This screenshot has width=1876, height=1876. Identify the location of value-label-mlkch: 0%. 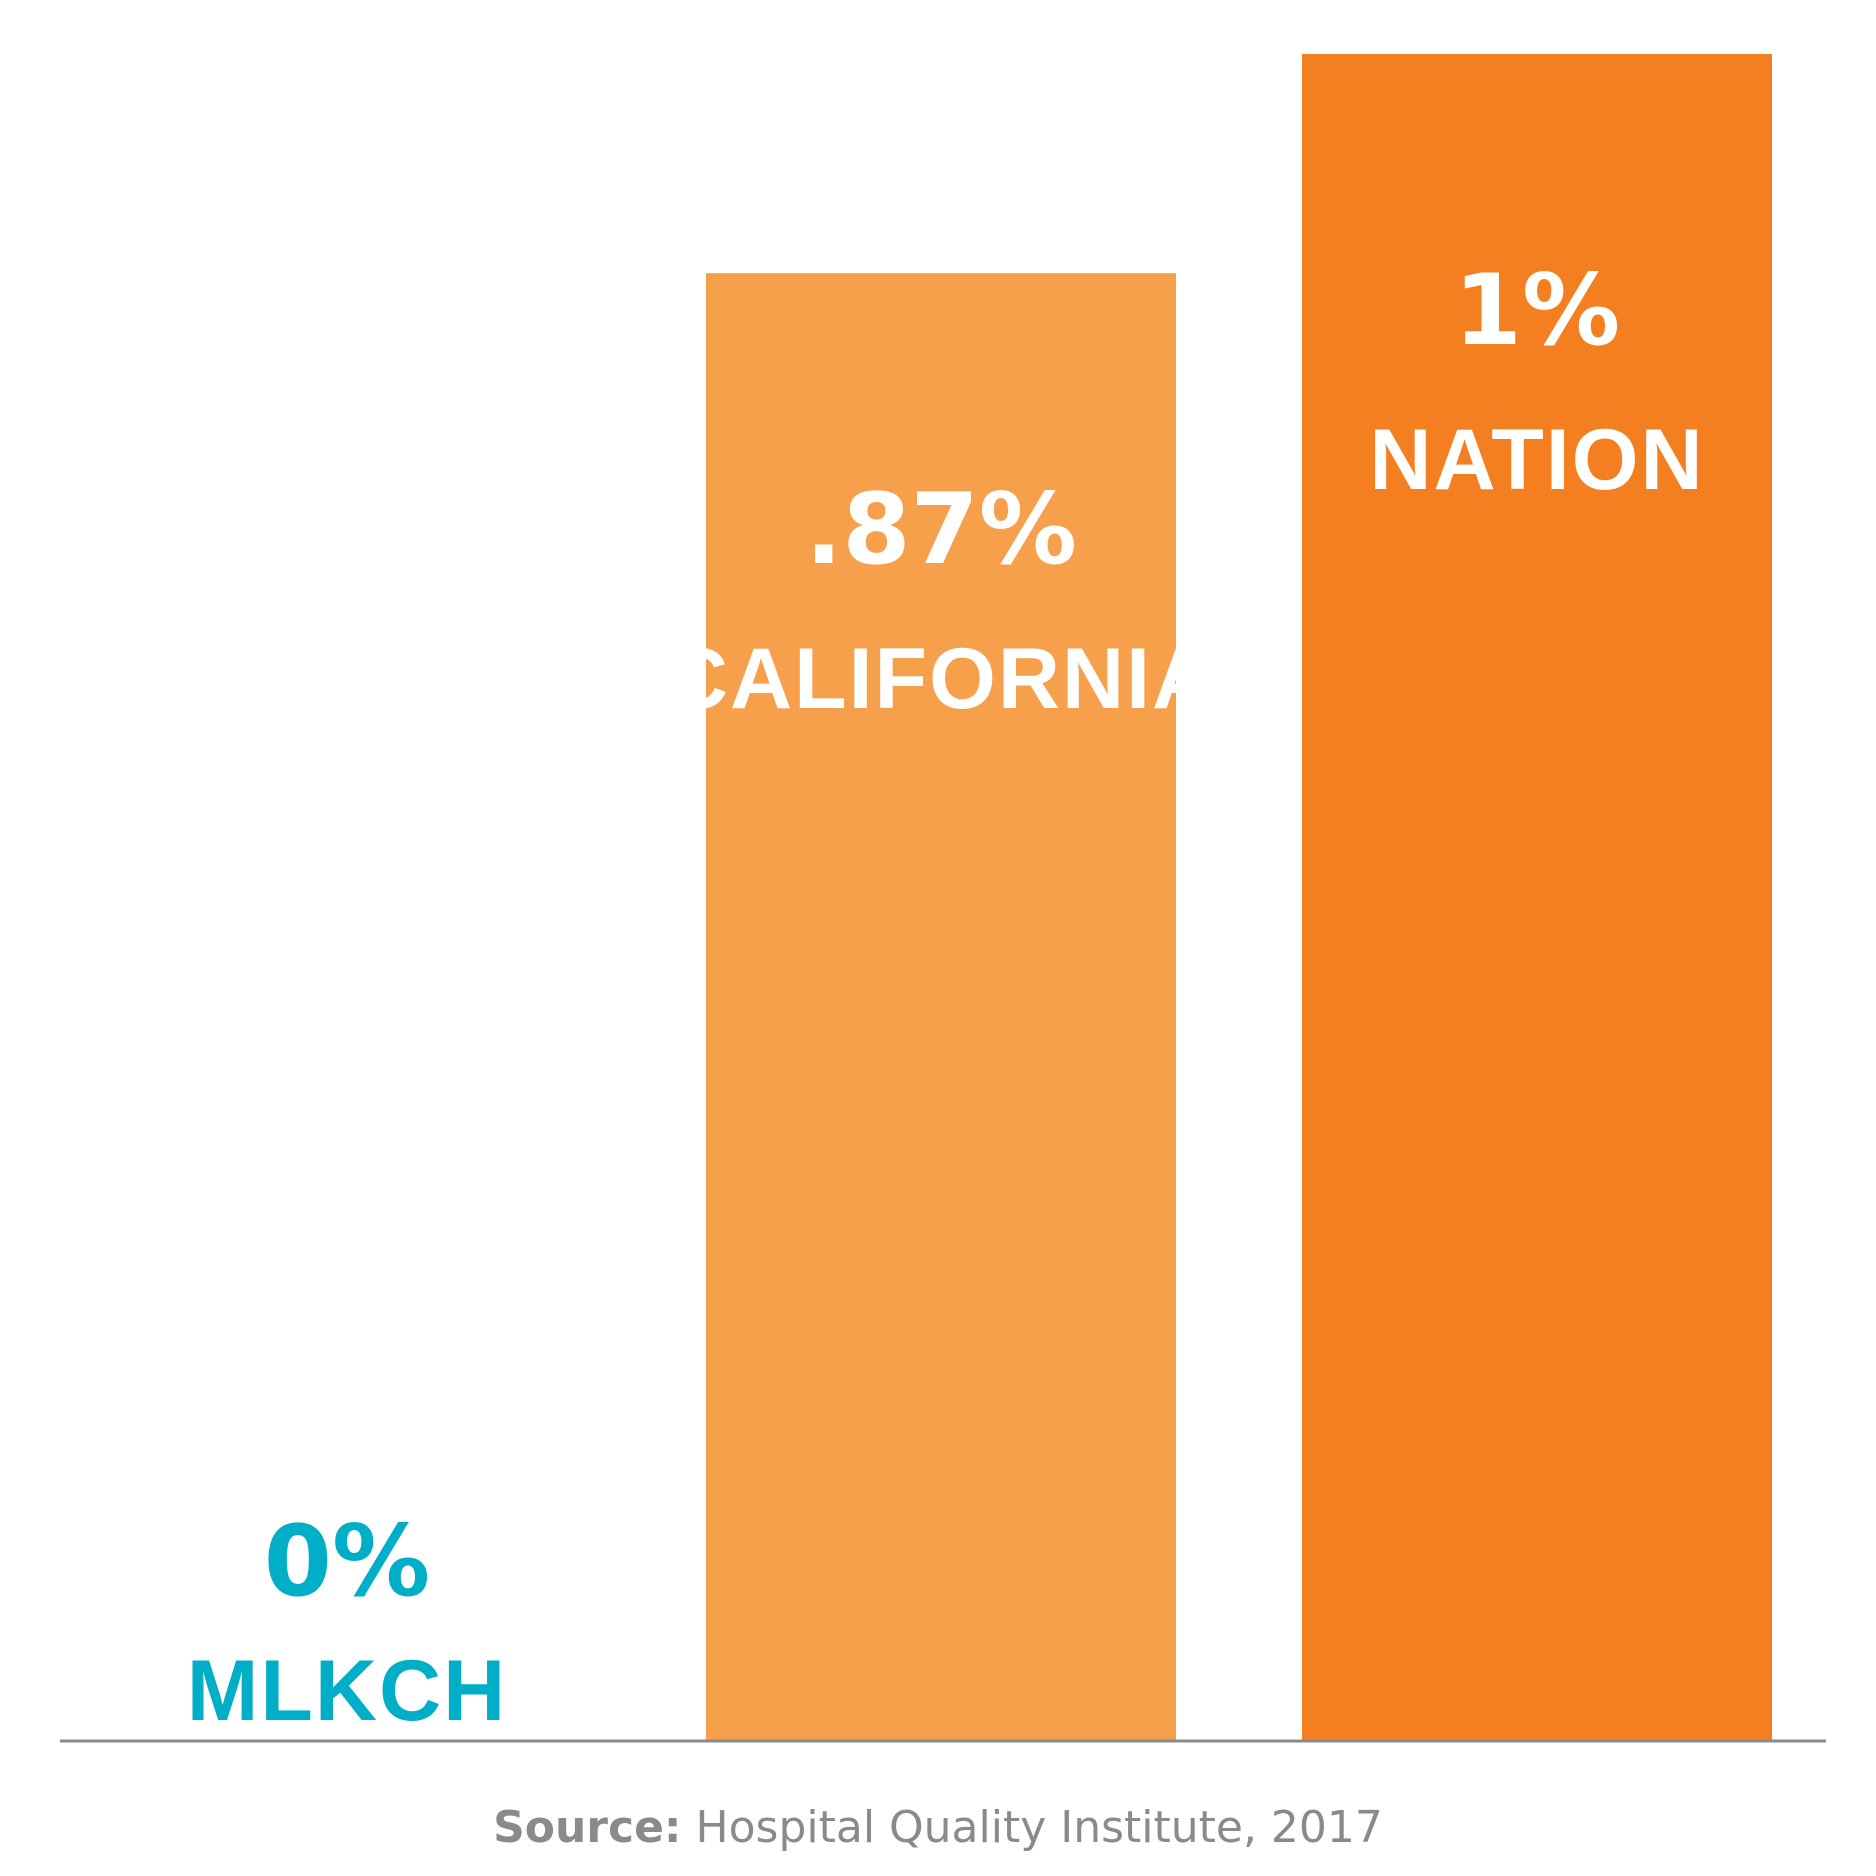
(347, 1562).